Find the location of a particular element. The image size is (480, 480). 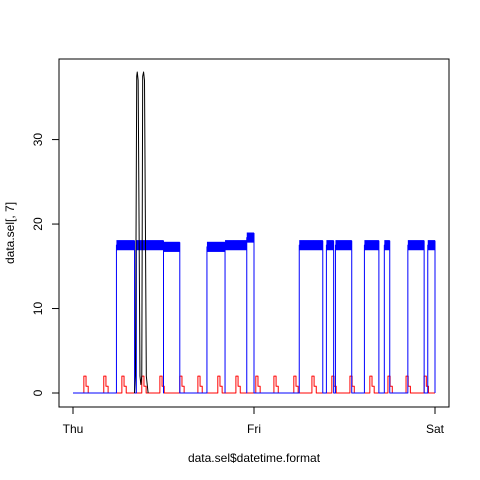

y-tick-label: 30 is located at coordinates (38, 140).